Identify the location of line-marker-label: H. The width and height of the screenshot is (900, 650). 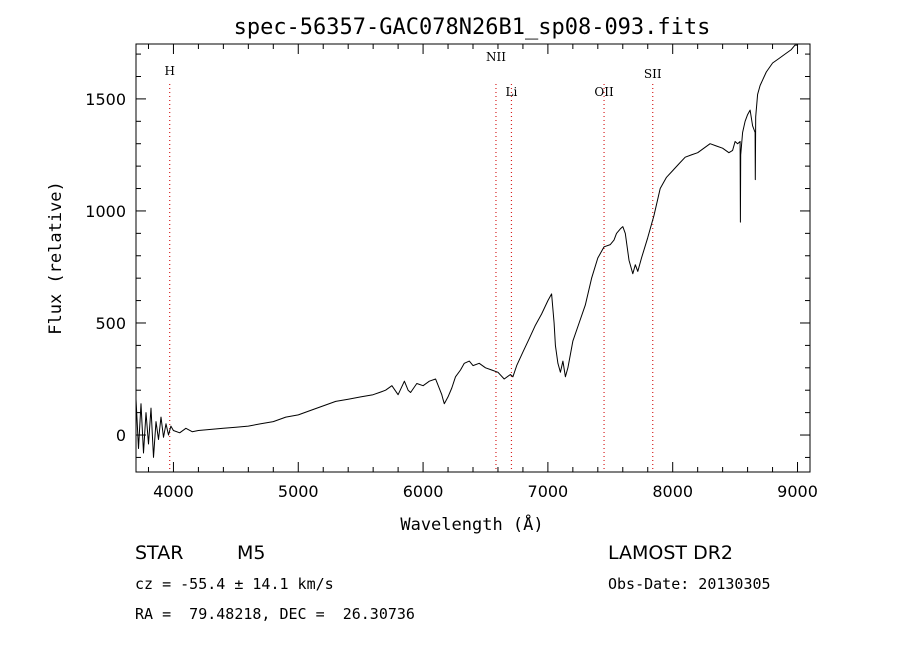
(169, 71).